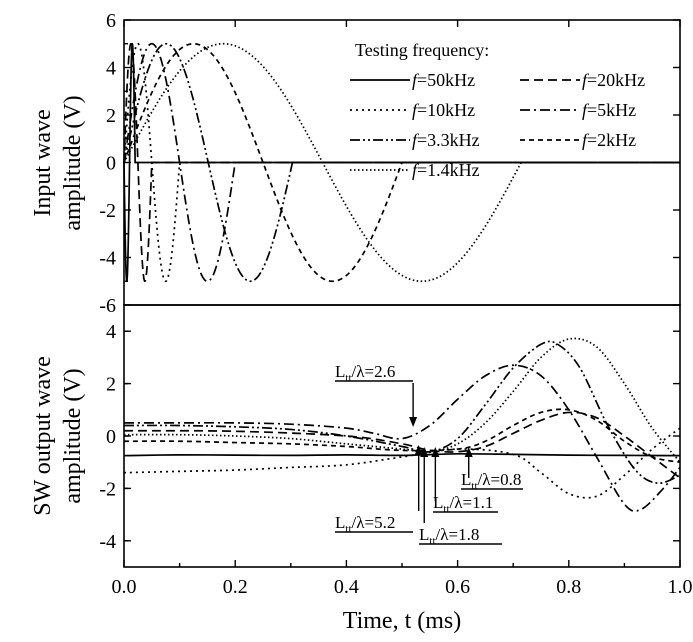 Image resolution: width=693 pixels, height=642 pixels. Describe the element at coordinates (365, 524) in the screenshot. I see `annotation-label: Ltt/λ=5.2` at that location.